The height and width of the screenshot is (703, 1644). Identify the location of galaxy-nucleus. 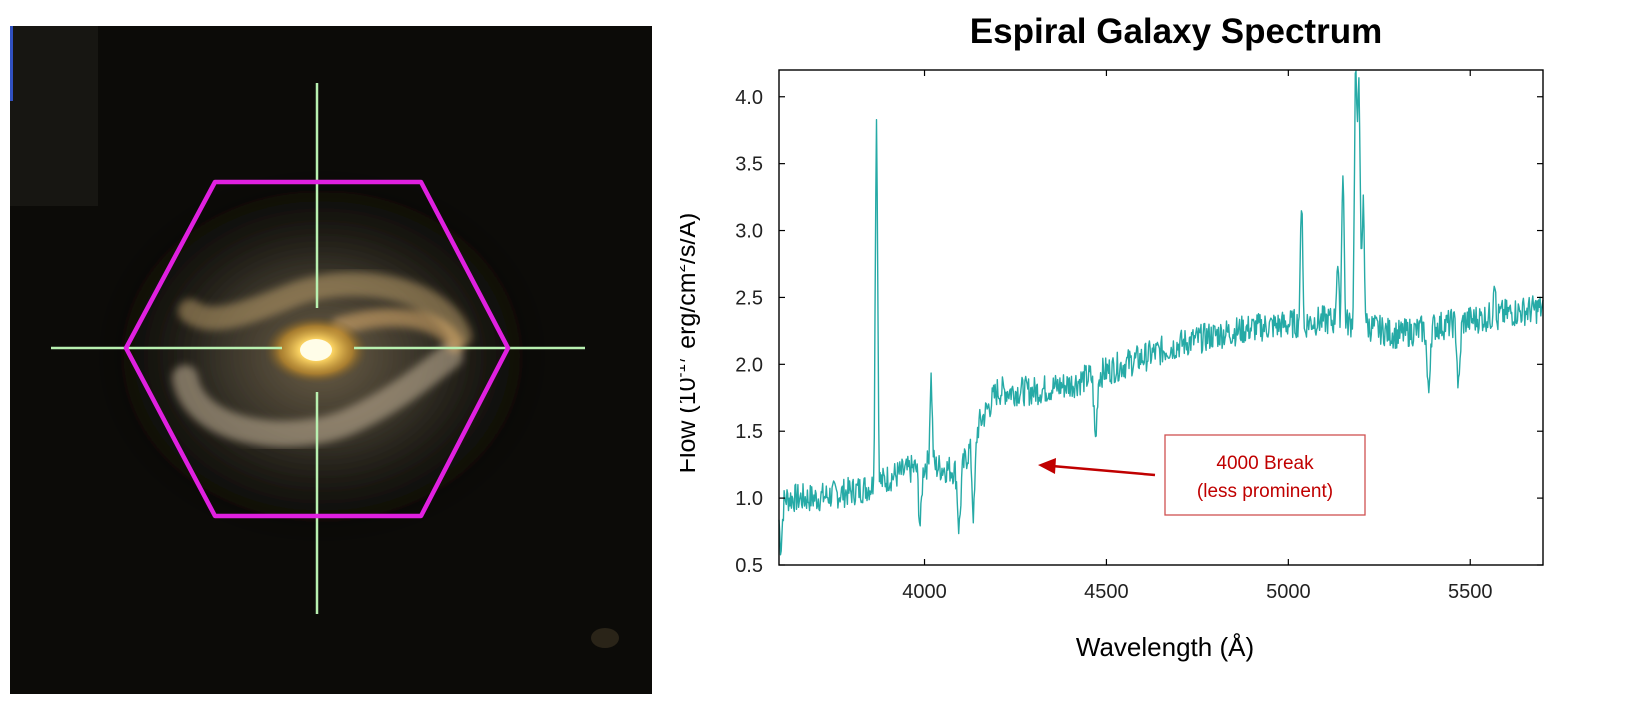
(316, 350).